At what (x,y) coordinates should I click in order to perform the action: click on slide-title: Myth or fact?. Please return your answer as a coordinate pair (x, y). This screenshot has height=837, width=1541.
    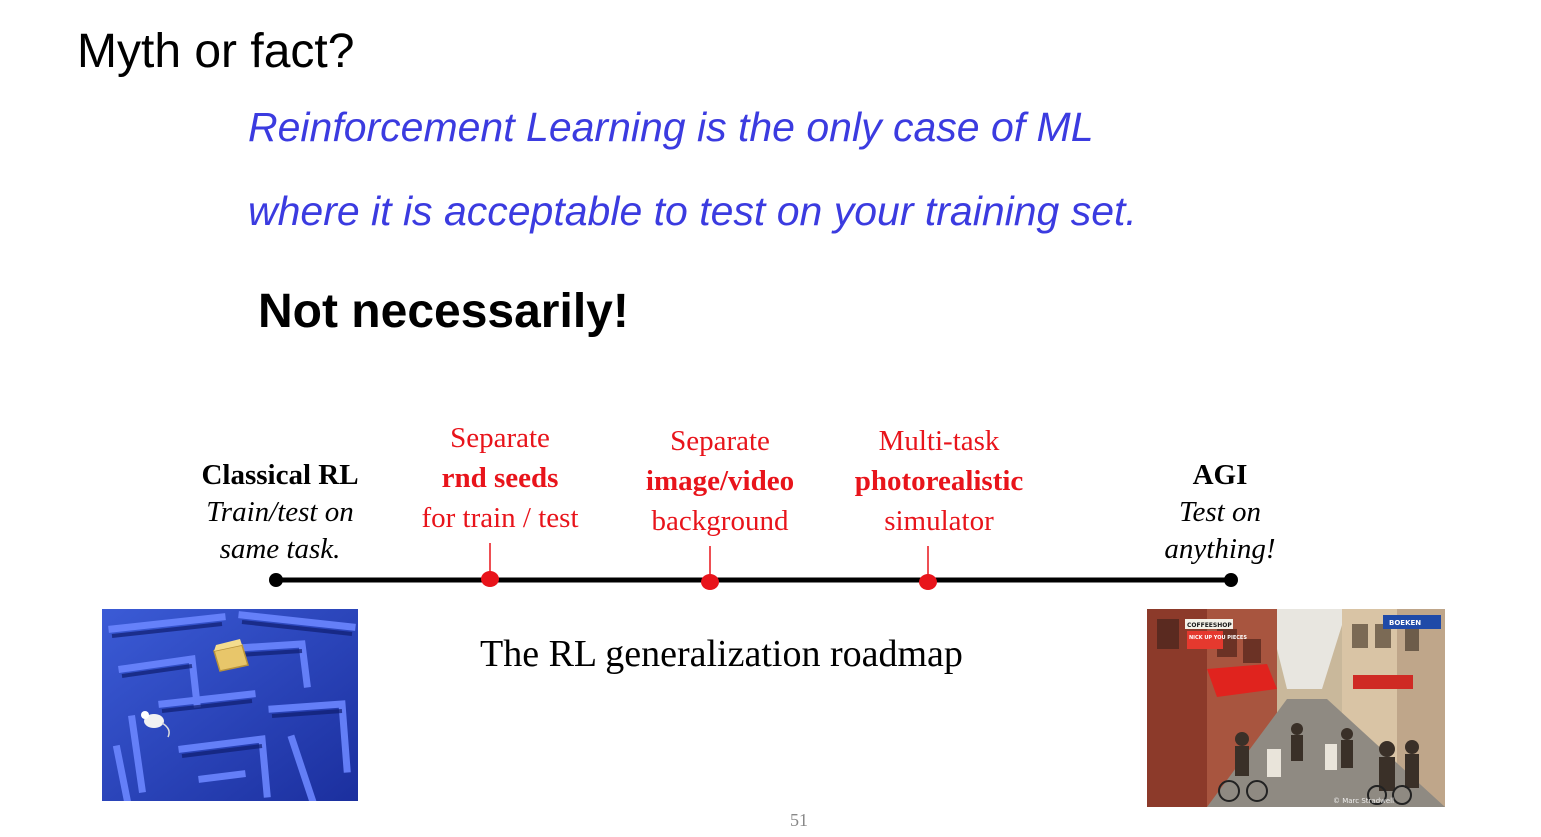
    Looking at the image, I should click on (216, 51).